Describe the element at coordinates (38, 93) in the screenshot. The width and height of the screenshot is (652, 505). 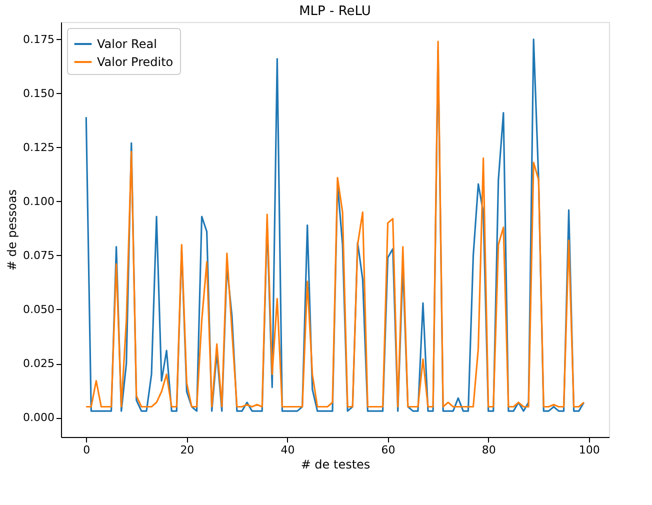
I see `y-tick-label: 0.150` at that location.